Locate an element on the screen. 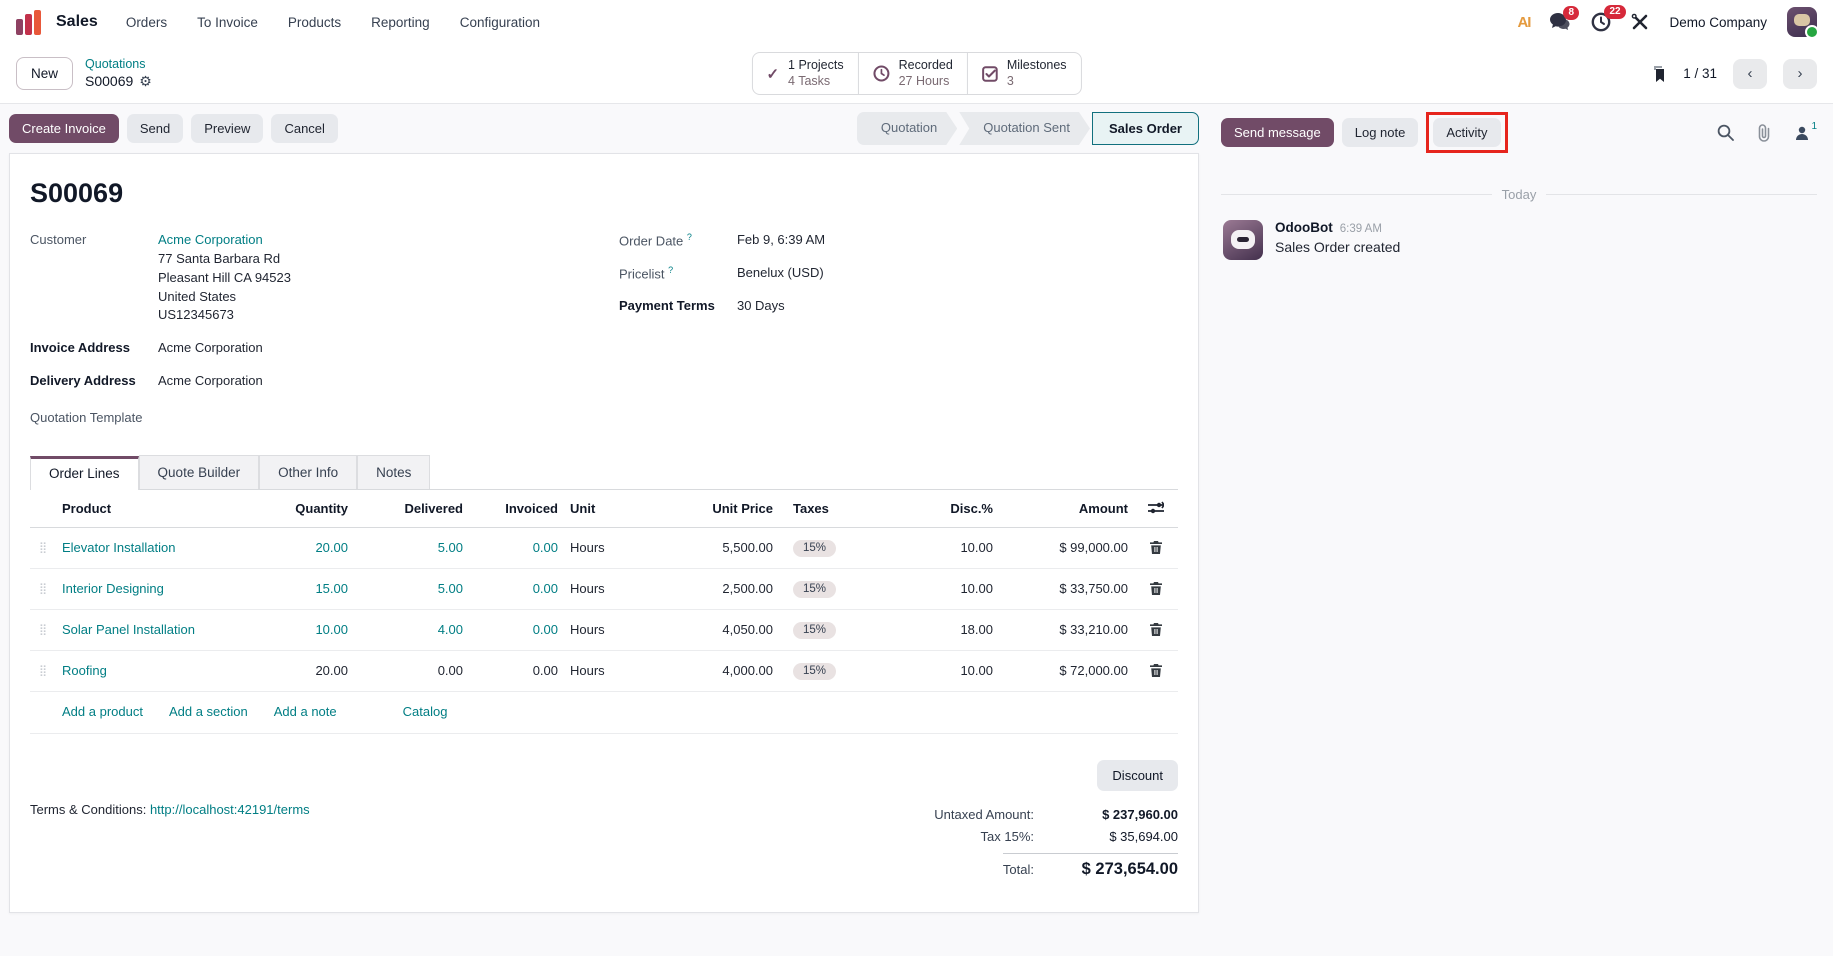  order-date-value: Feb 9, 6:39 AM is located at coordinates (781, 239).